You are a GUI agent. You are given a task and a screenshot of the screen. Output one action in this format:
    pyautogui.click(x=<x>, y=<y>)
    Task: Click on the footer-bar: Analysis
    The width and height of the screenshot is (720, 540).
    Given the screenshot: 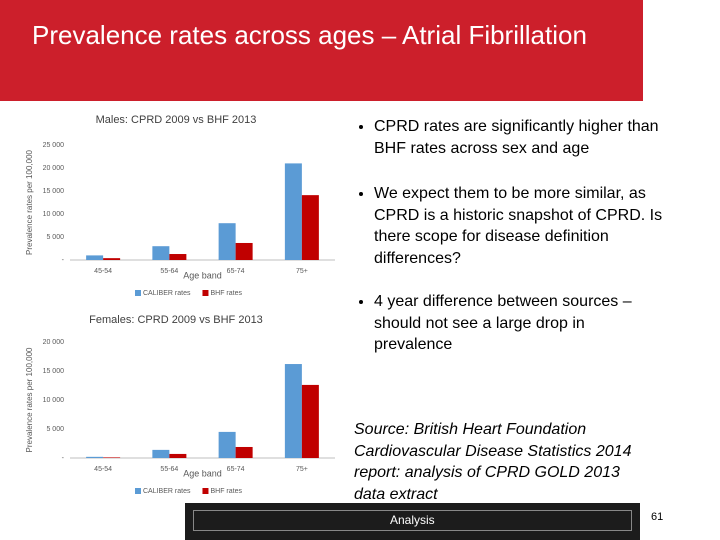 What is the action you would take?
    pyautogui.click(x=412, y=521)
    